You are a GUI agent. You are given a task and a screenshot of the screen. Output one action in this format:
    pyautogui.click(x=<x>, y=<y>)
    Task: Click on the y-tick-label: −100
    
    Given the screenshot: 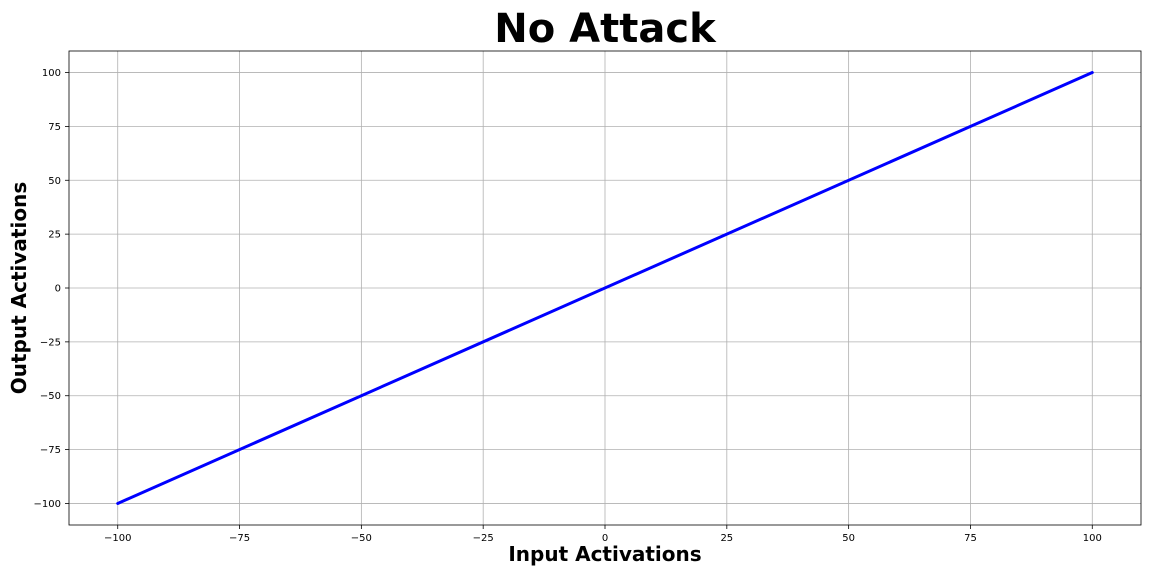 What is the action you would take?
    pyautogui.click(x=47, y=504)
    